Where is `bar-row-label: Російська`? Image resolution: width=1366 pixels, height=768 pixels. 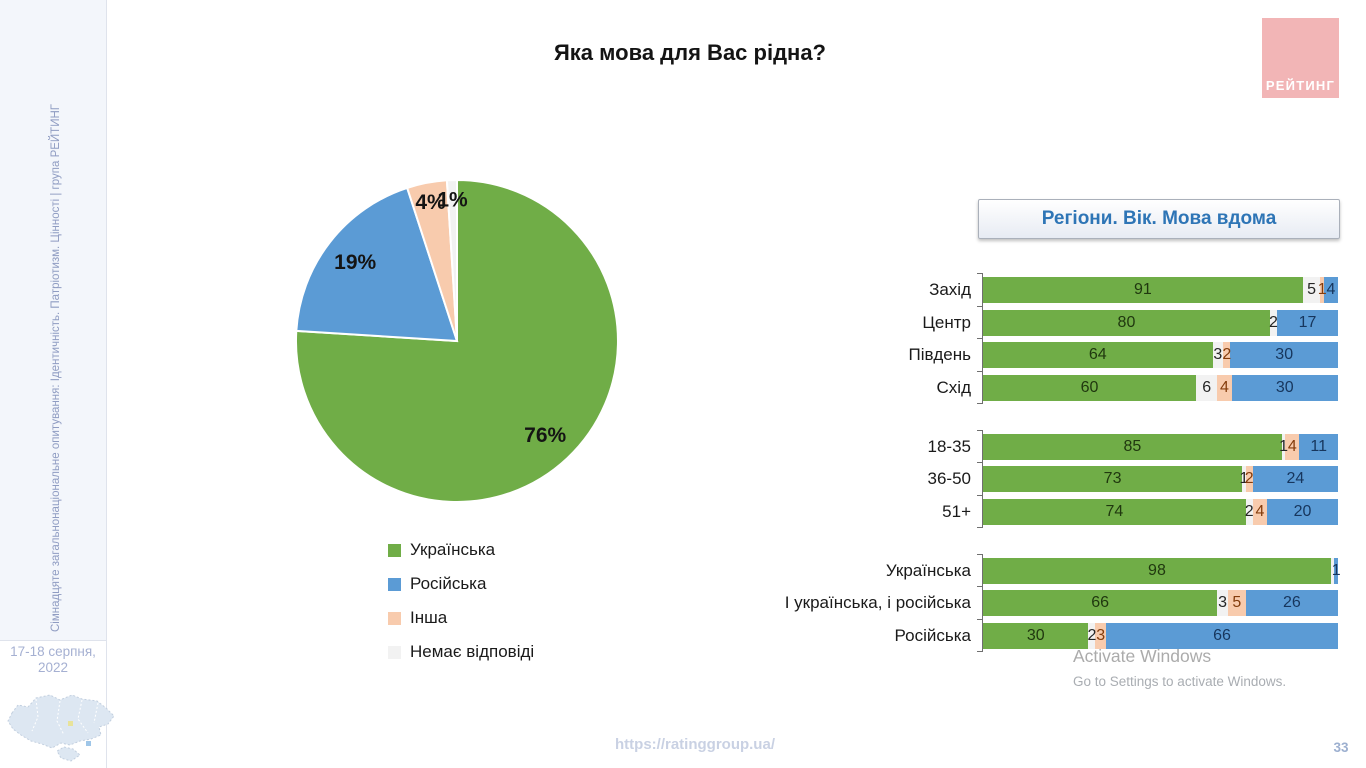 bar-row-label: Російська is located at coordinates (932, 635).